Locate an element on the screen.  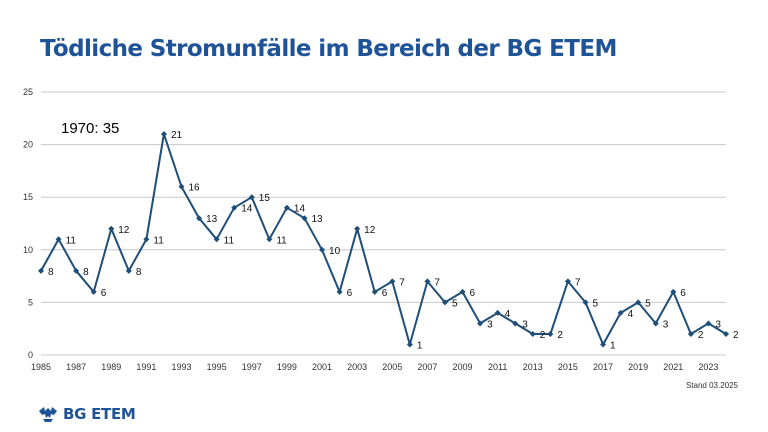
data-label: 10 is located at coordinates (335, 251).